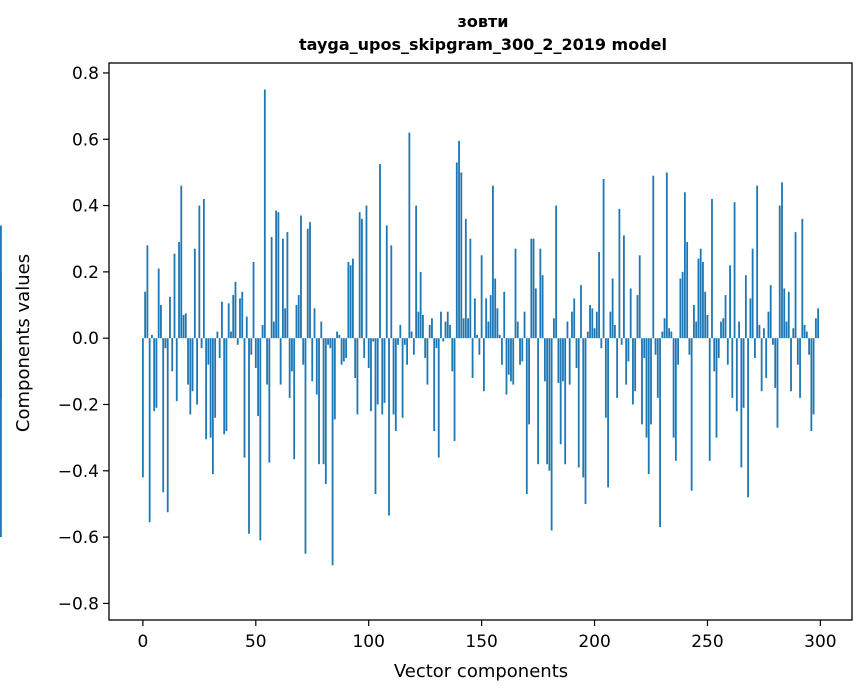 The image size is (867, 696). Describe the element at coordinates (481, 642) in the screenshot. I see `x-tick-label: 150` at that location.